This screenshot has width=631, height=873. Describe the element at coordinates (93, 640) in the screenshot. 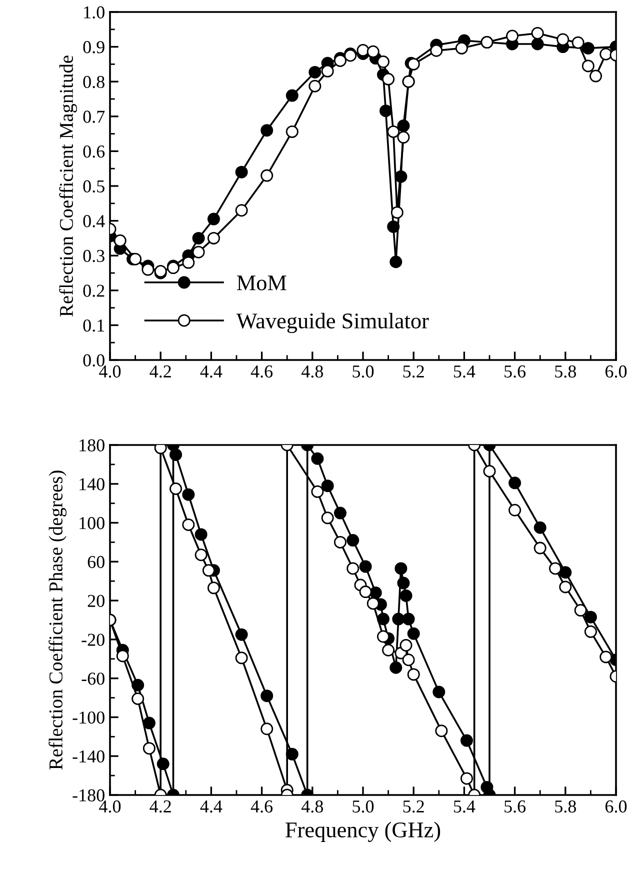

I see `y-tick-label: -20` at that location.